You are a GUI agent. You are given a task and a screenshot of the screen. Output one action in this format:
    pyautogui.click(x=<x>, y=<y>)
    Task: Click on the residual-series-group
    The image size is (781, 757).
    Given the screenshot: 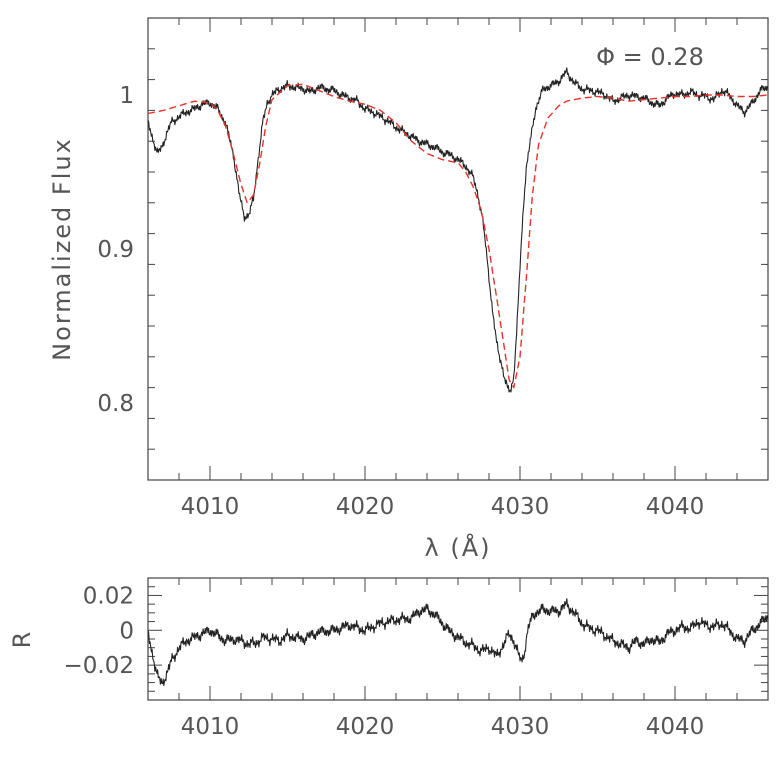 What is the action you would take?
    pyautogui.click(x=458, y=642)
    